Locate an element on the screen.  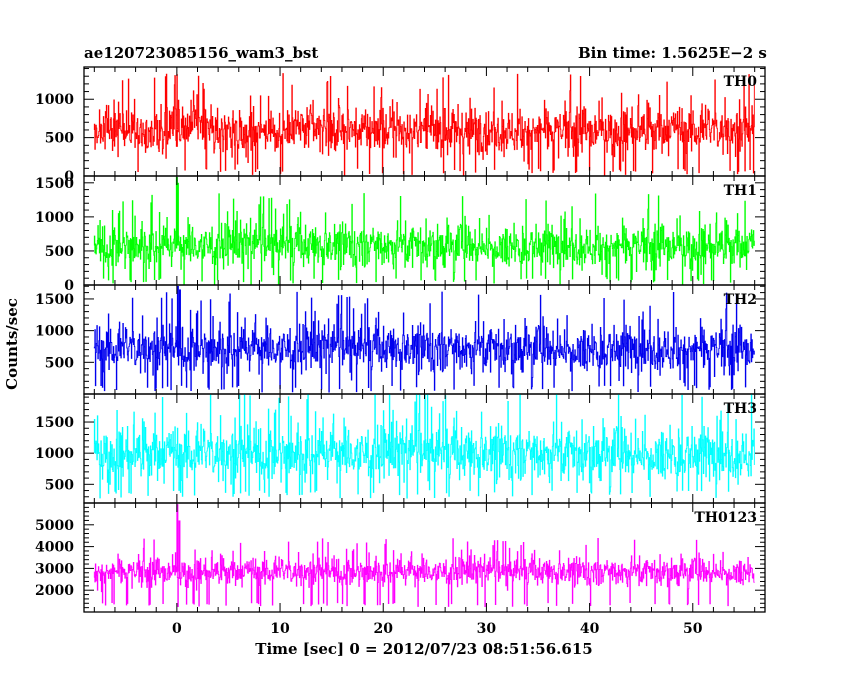
chart-title-right: Bin time: 1.5625E−2 s is located at coordinates (672, 53).